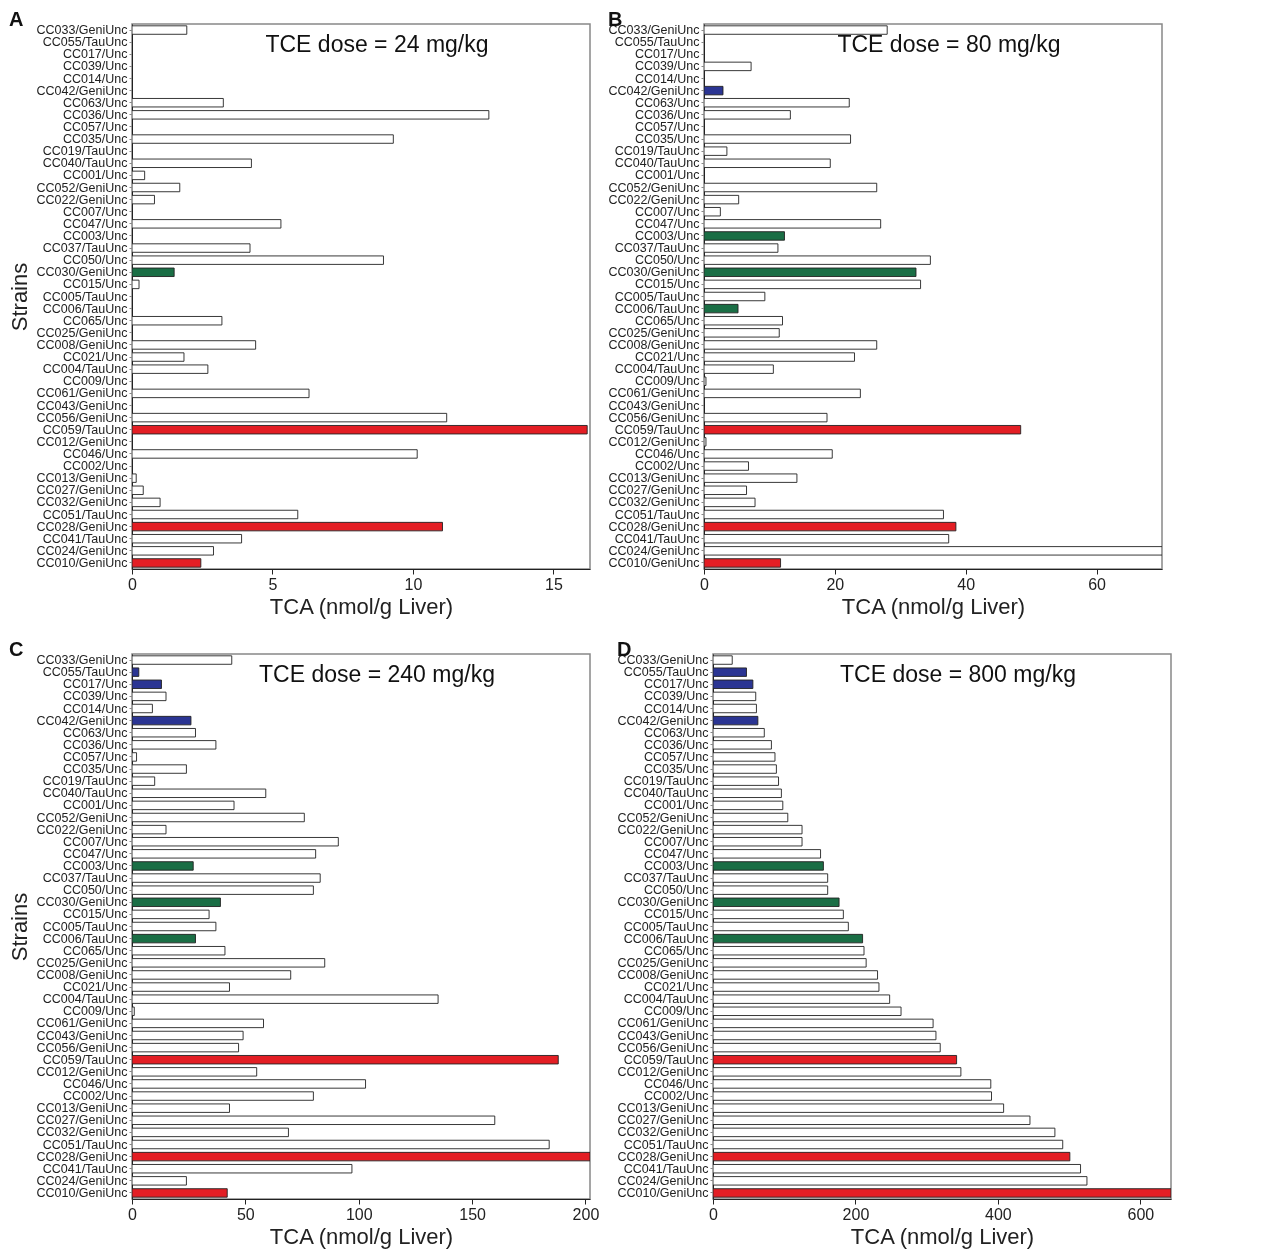  What do you see at coordinates (16, 18) in the screenshot?
I see `chart-title: A` at bounding box center [16, 18].